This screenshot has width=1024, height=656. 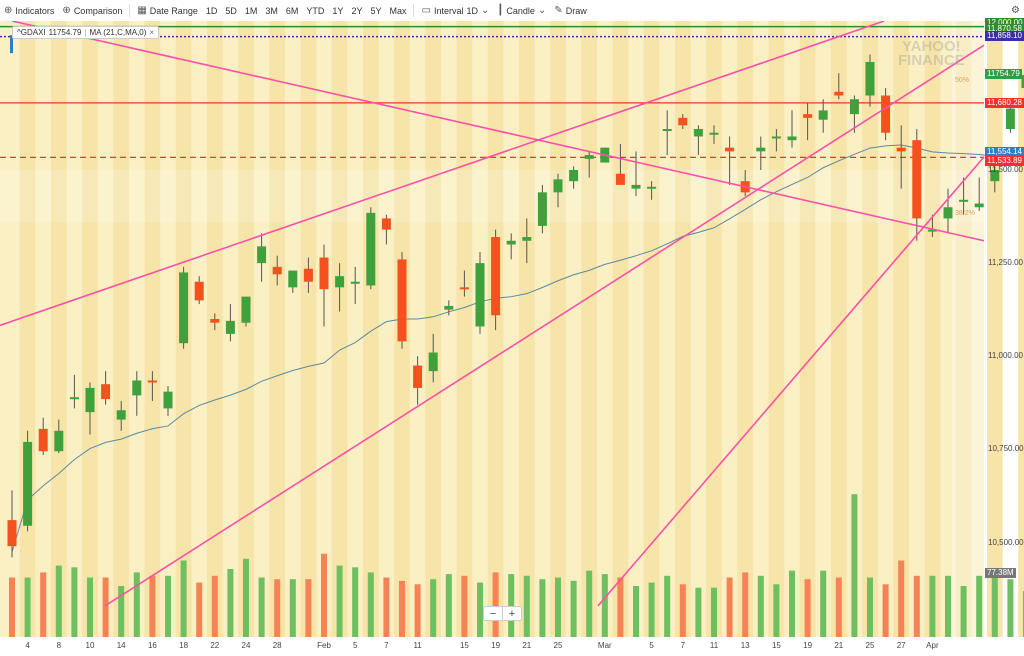 What do you see at coordinates (251, 10) in the screenshot?
I see `range-1m-button: 1M` at bounding box center [251, 10].